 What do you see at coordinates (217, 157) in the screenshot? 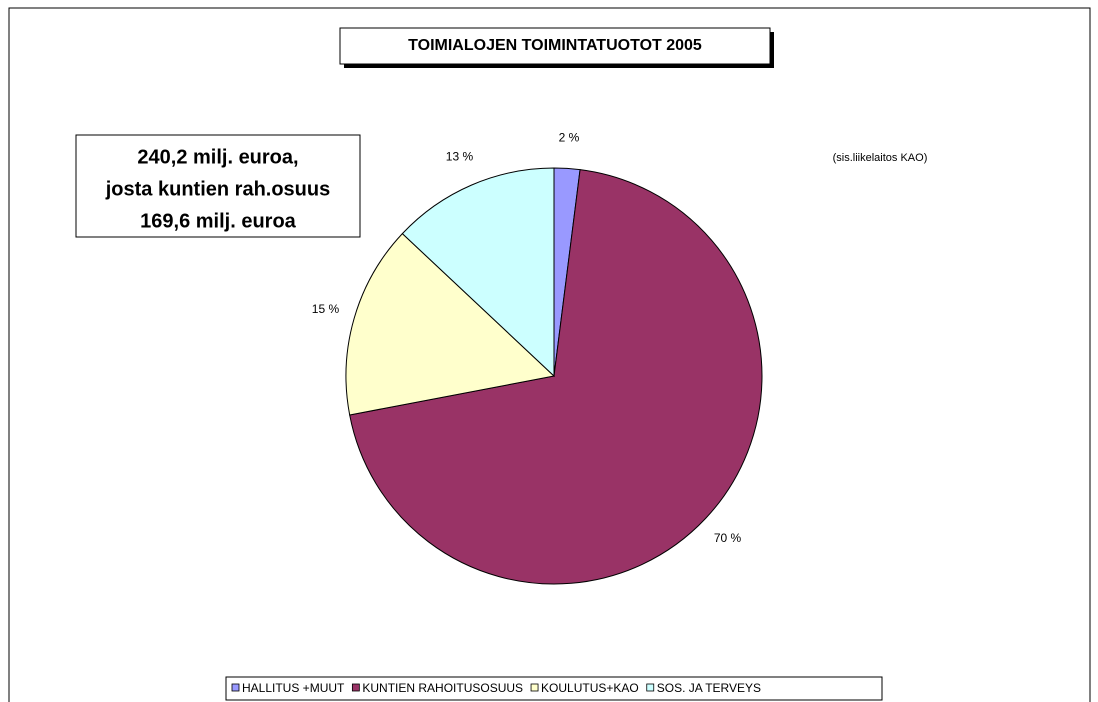
I see `annotation: 240,2 milj. euroa,` at bounding box center [217, 157].